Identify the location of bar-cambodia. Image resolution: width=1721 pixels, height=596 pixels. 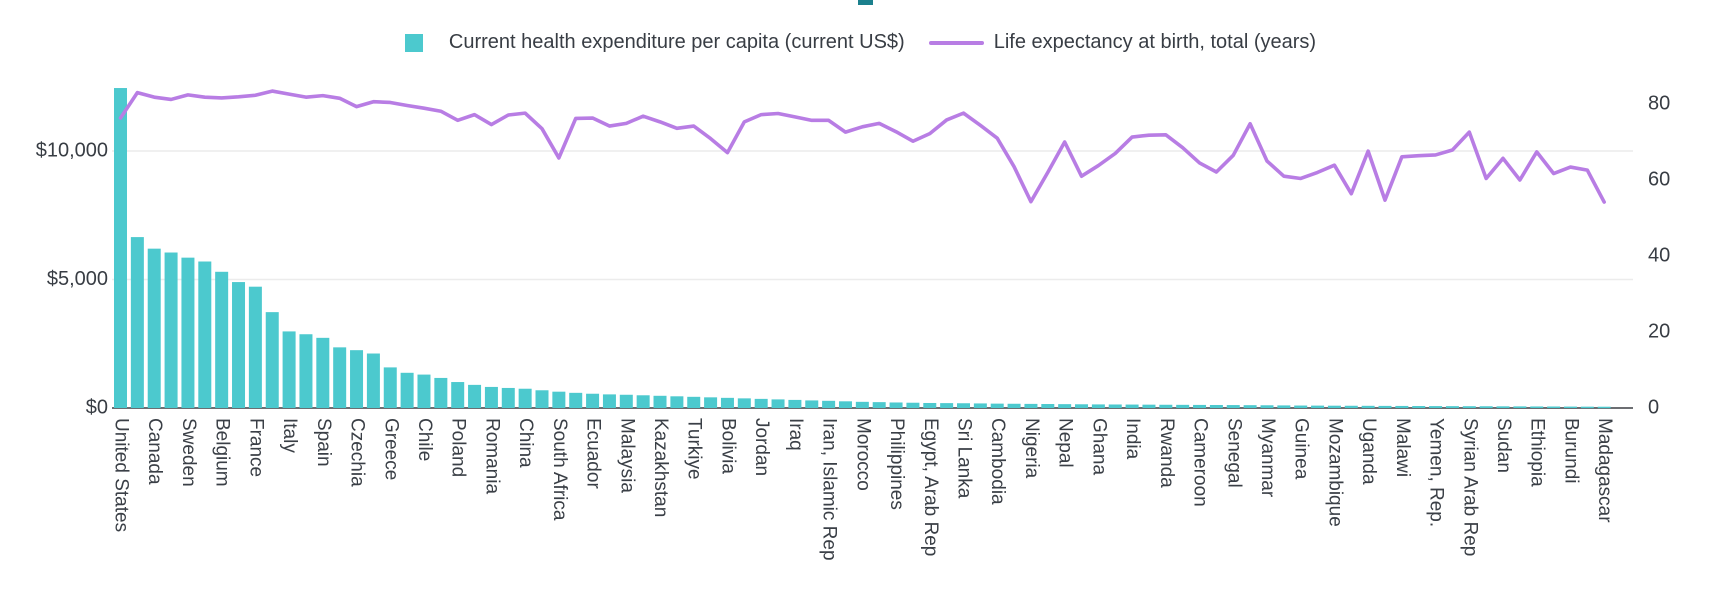
(997, 405).